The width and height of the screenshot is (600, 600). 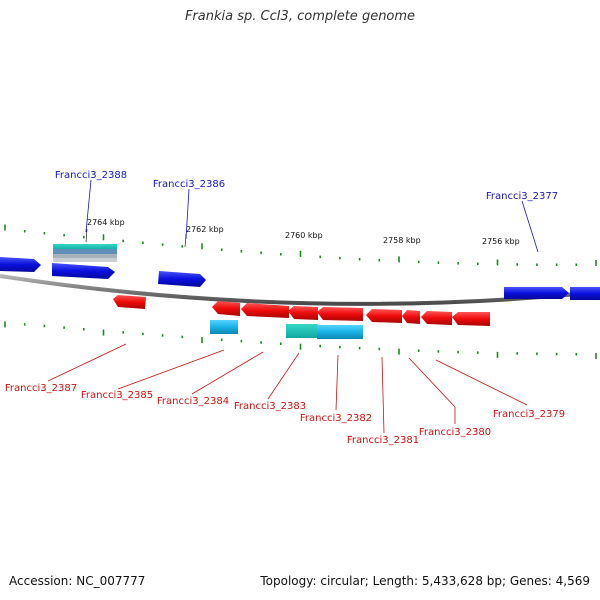 I want to click on reverse-genes, so click(x=301, y=317).